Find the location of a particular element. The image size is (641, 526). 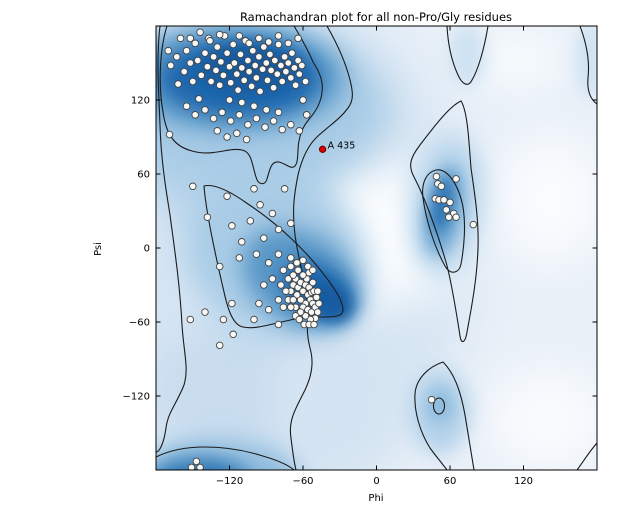

outlier-marker: A 435 is located at coordinates (336, 146).